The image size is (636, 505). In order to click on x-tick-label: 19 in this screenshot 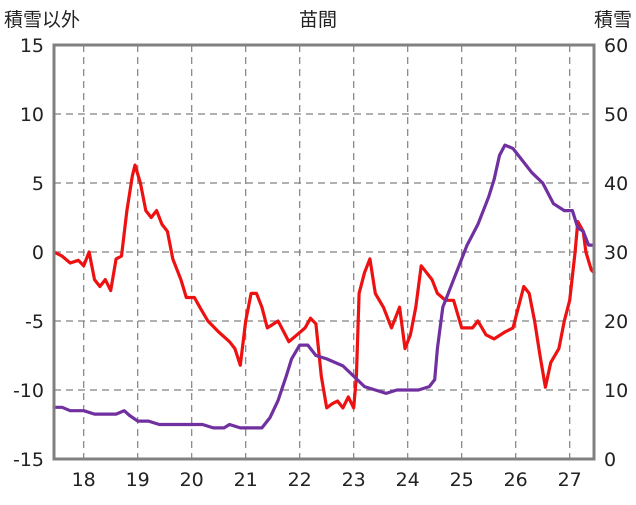, I will do `click(138, 480)`.